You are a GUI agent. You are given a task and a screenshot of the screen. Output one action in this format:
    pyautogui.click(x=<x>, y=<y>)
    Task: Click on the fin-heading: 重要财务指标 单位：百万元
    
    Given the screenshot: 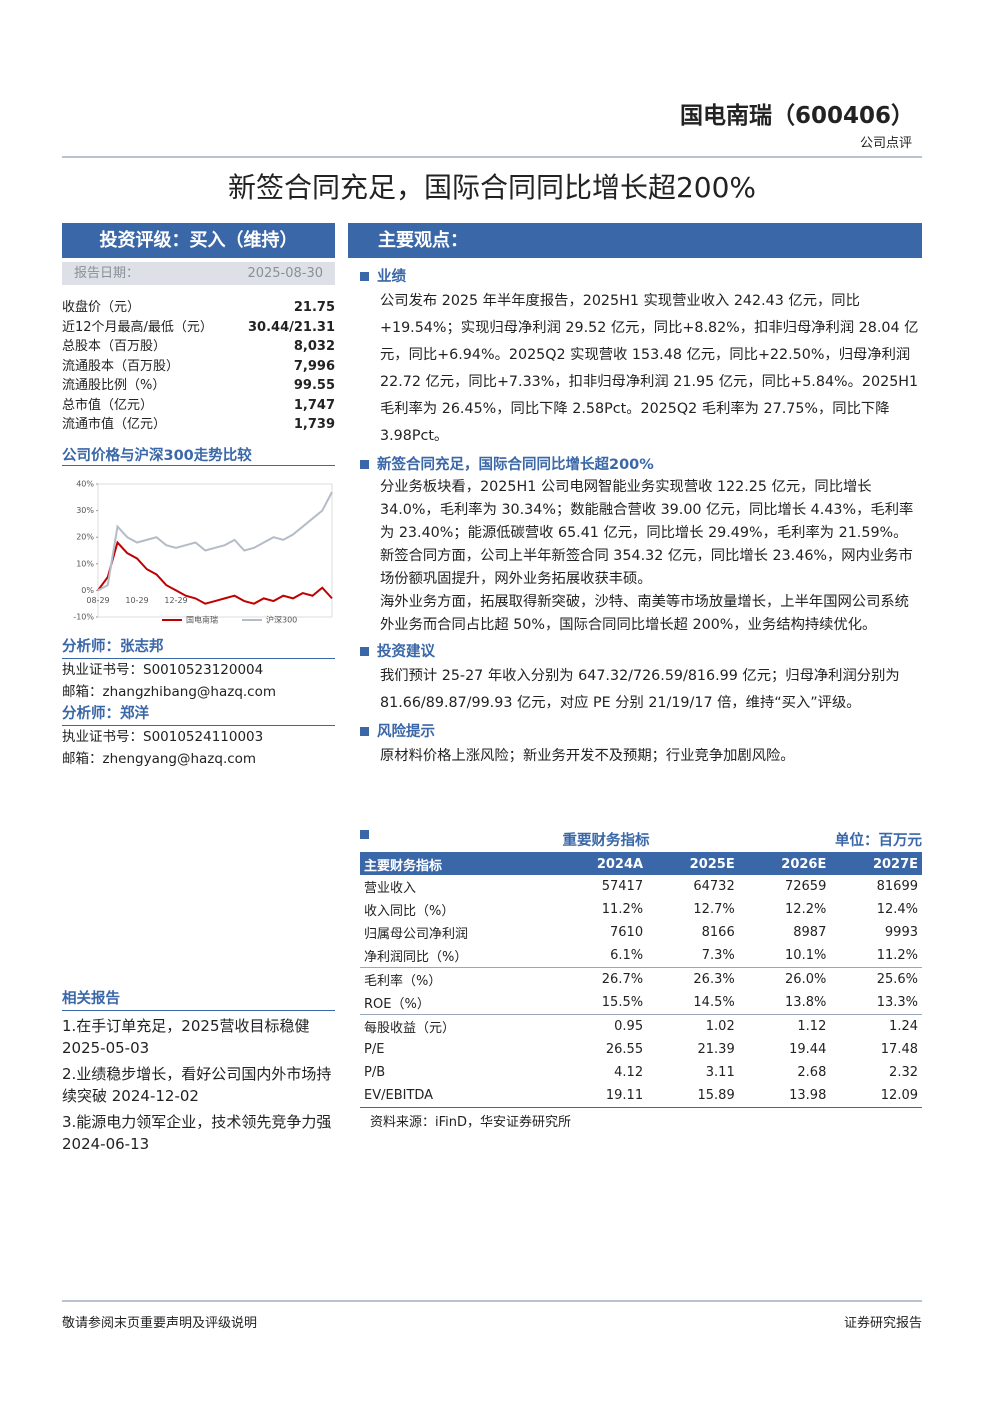 What is the action you would take?
    pyautogui.click(x=641, y=841)
    